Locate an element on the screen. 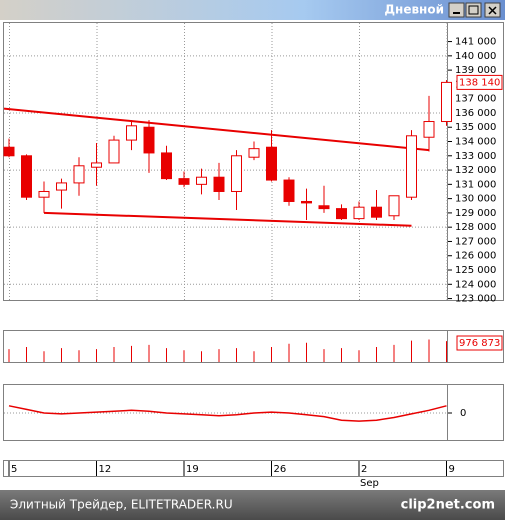 This screenshot has height=524, width=505. footer-text: Элитный Трейдер, ELITETRADER.RU is located at coordinates (121, 505).